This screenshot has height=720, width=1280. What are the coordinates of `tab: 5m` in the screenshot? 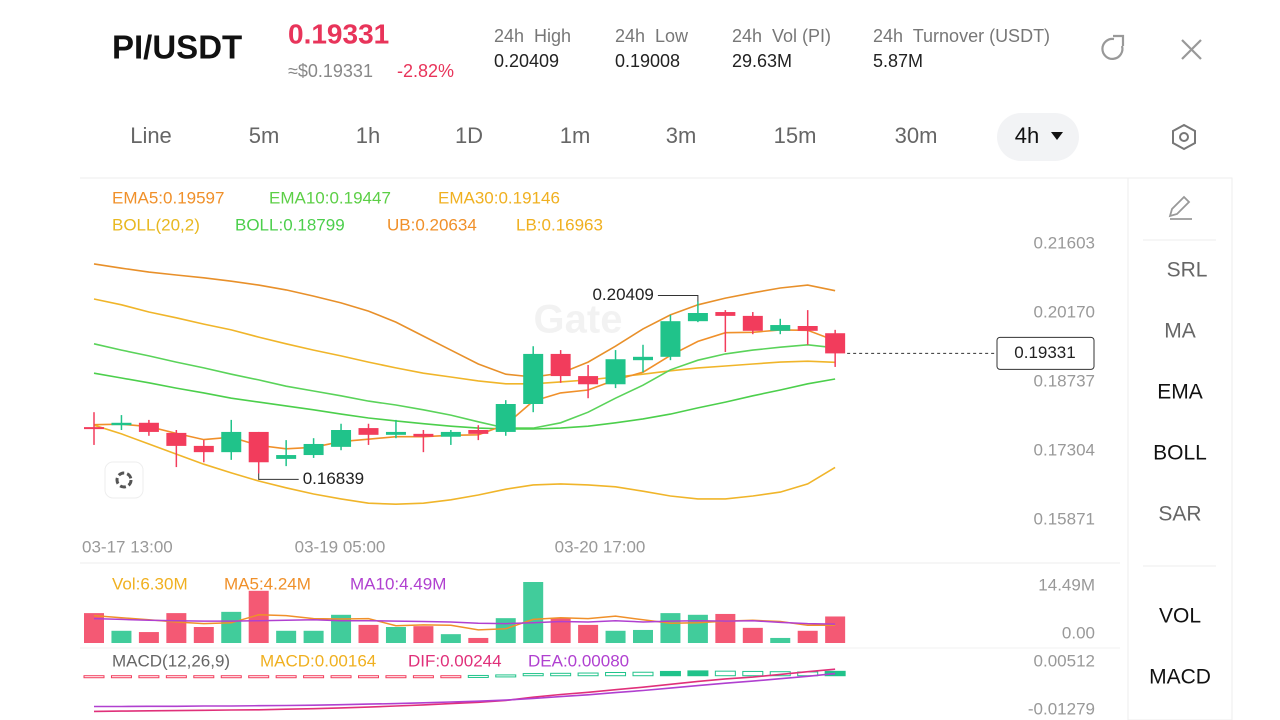 It's located at (264, 135).